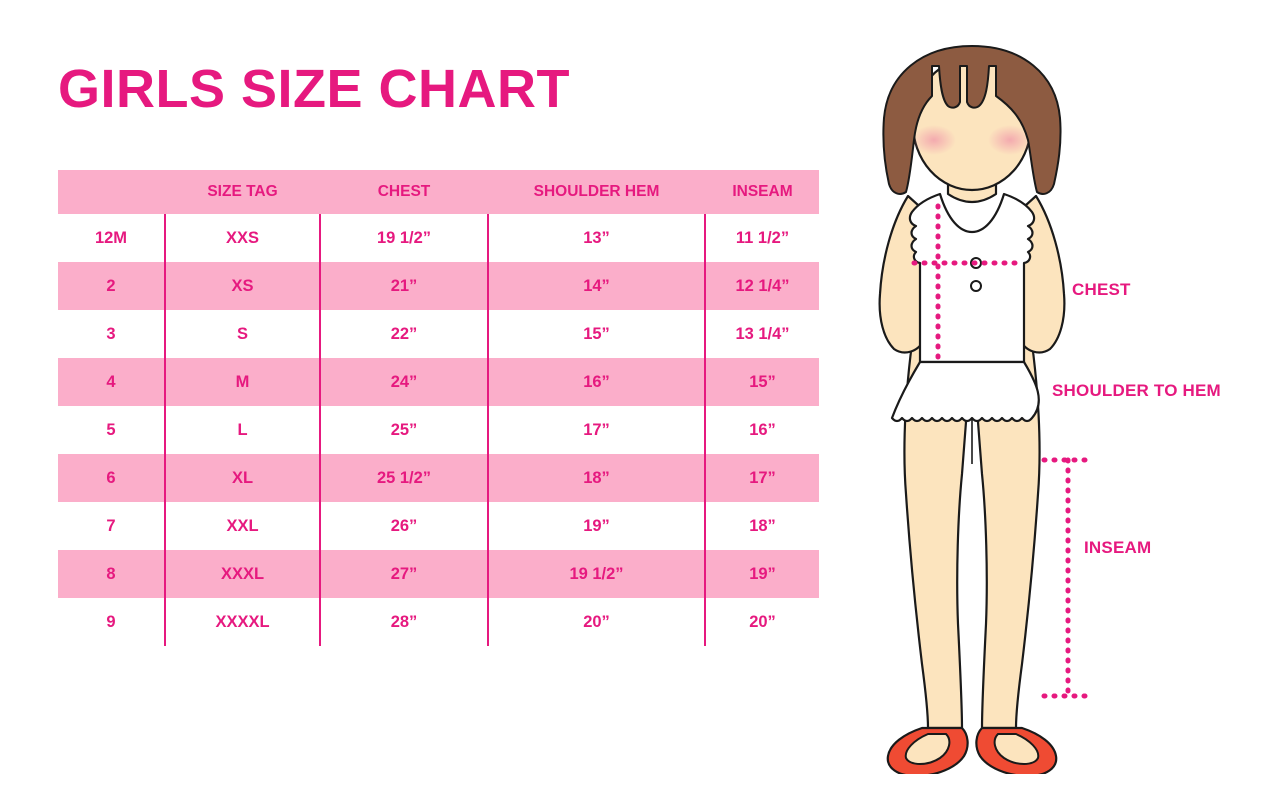  Describe the element at coordinates (403, 192) in the screenshot. I see `column-header-chest: CHEST` at that location.